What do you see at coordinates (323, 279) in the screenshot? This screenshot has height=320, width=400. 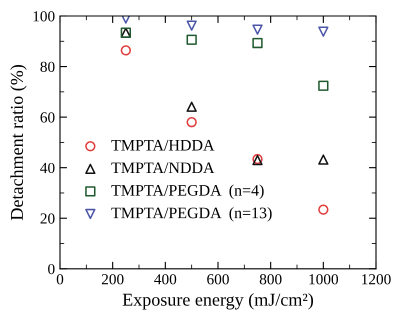 I see `x-tick-label: 1000` at bounding box center [323, 279].